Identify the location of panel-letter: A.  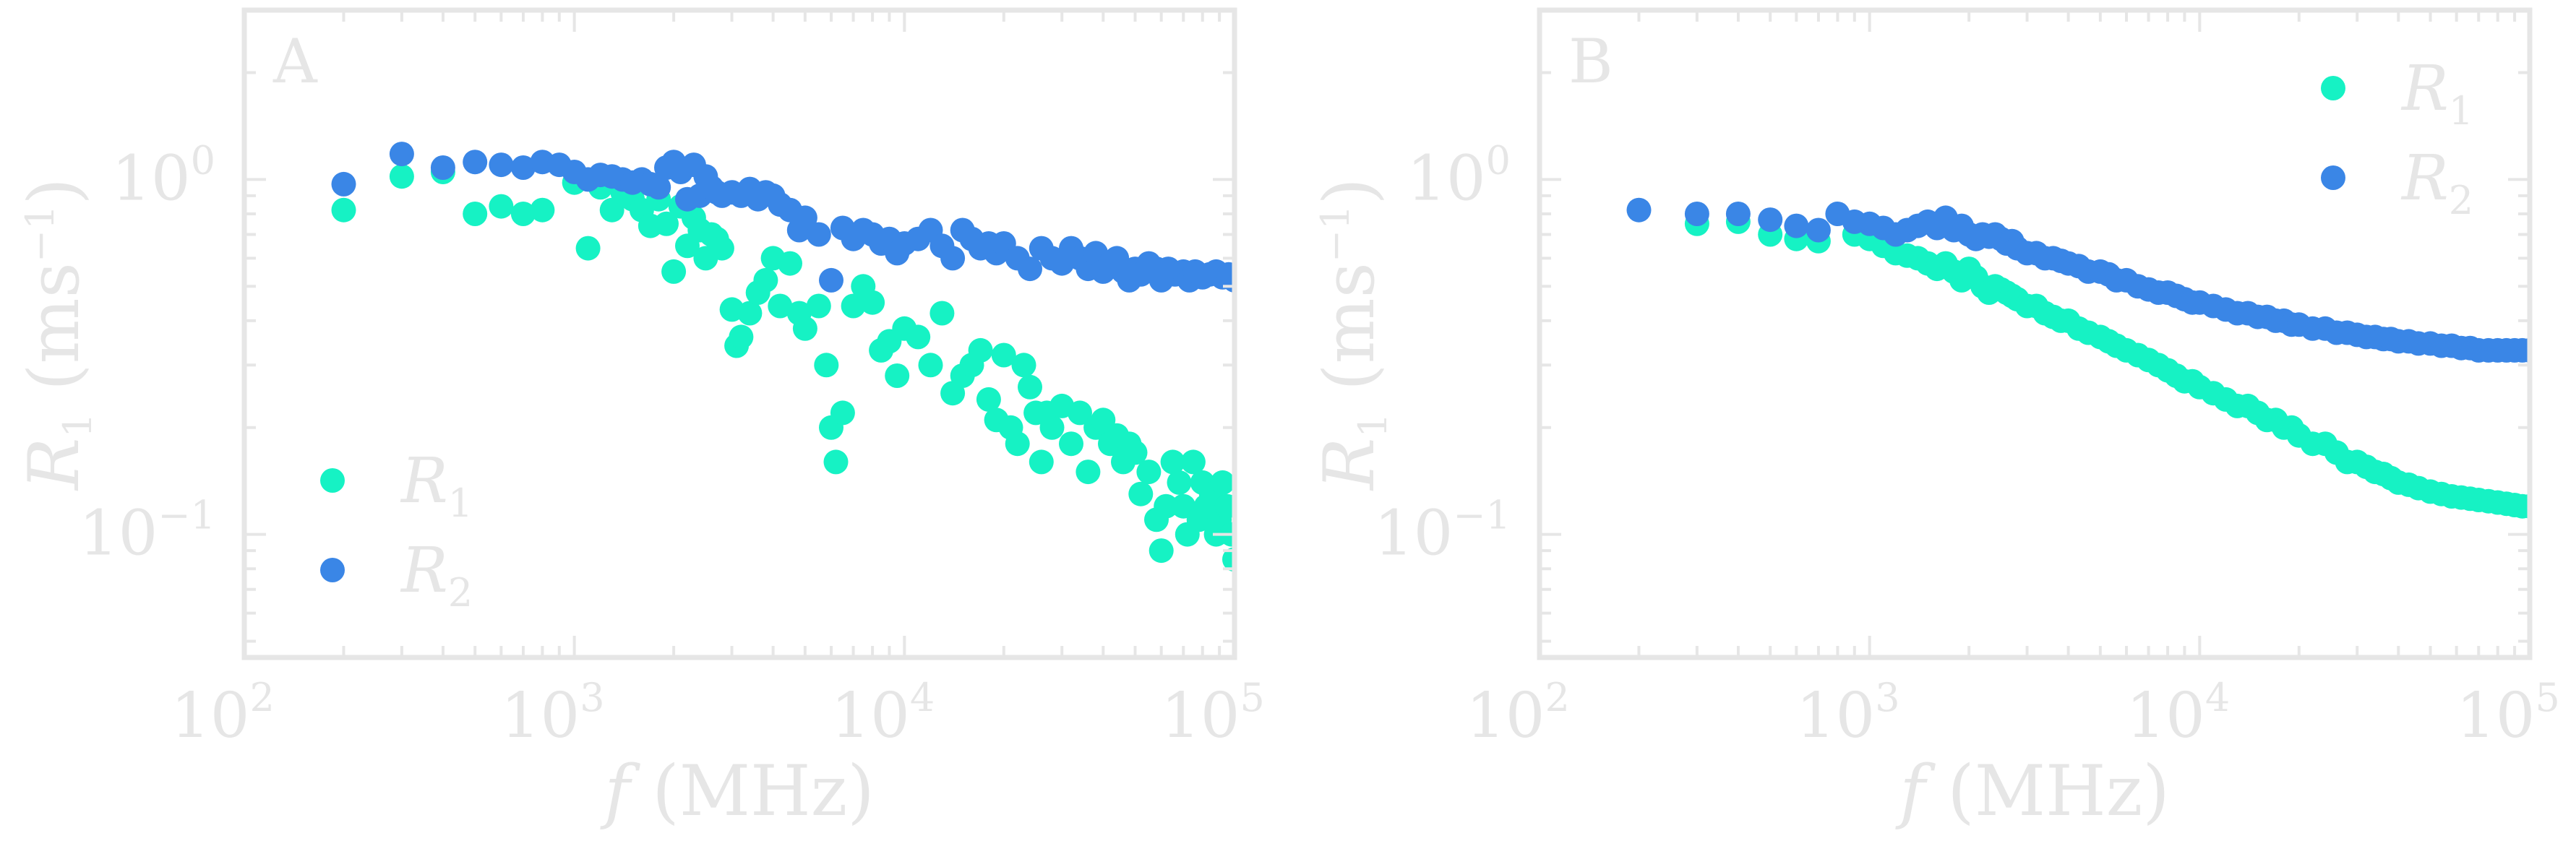
(295, 62).